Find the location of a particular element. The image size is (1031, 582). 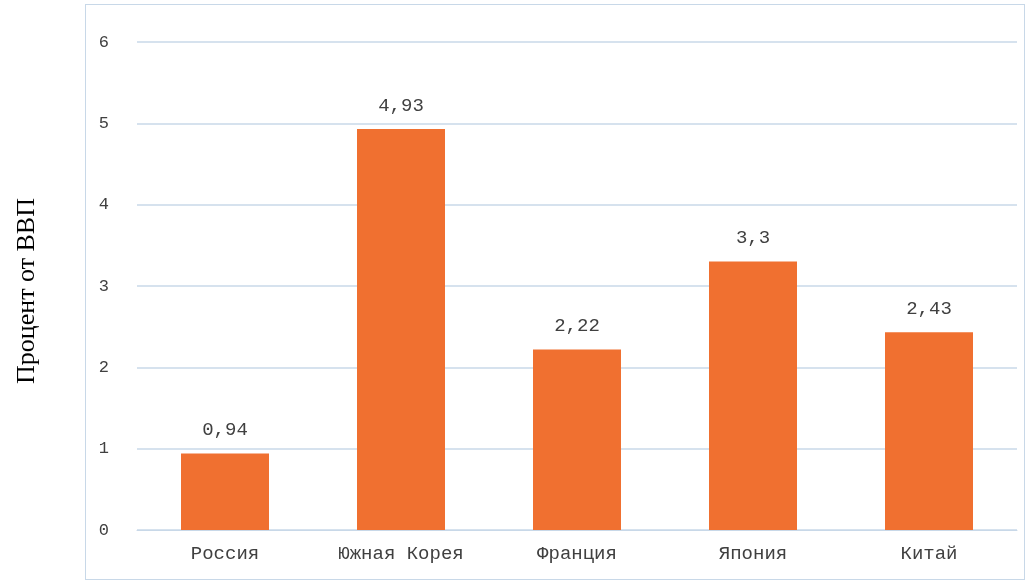

y-tick-label: 3 is located at coordinates (103, 286).